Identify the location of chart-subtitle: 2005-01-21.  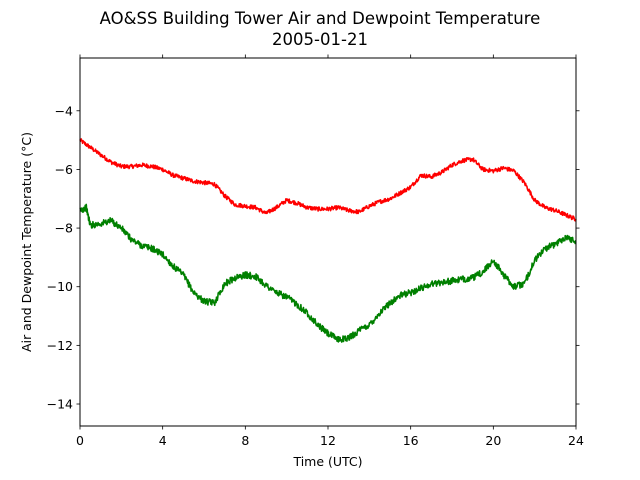
(320, 39).